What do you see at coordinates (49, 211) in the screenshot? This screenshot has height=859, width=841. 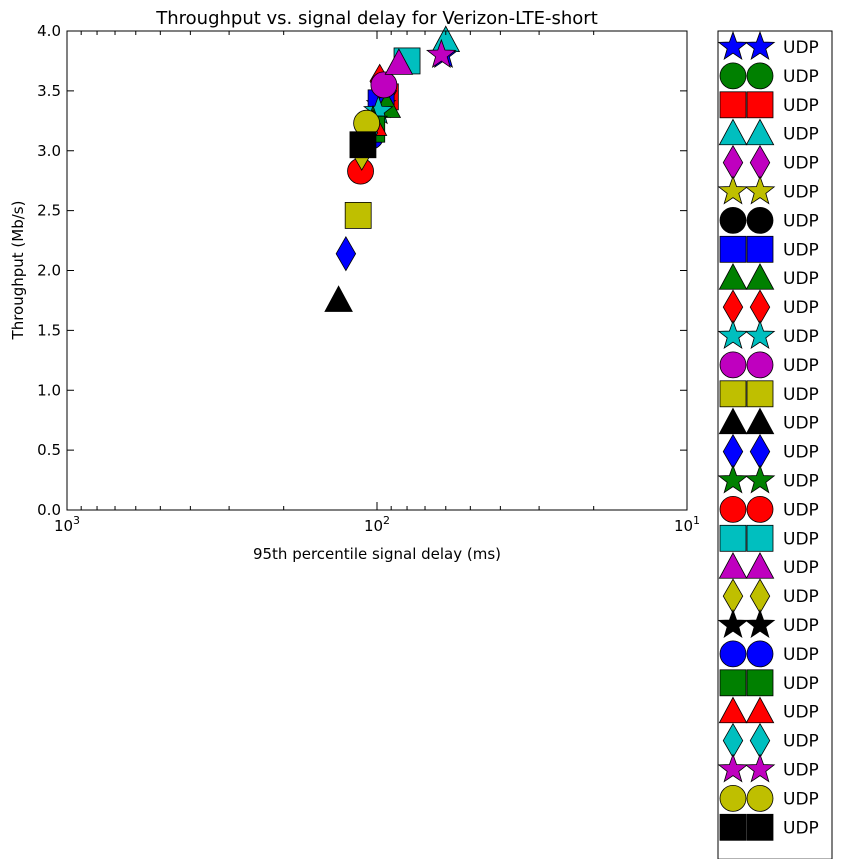 I see `y-tick-label: 2.5` at bounding box center [49, 211].